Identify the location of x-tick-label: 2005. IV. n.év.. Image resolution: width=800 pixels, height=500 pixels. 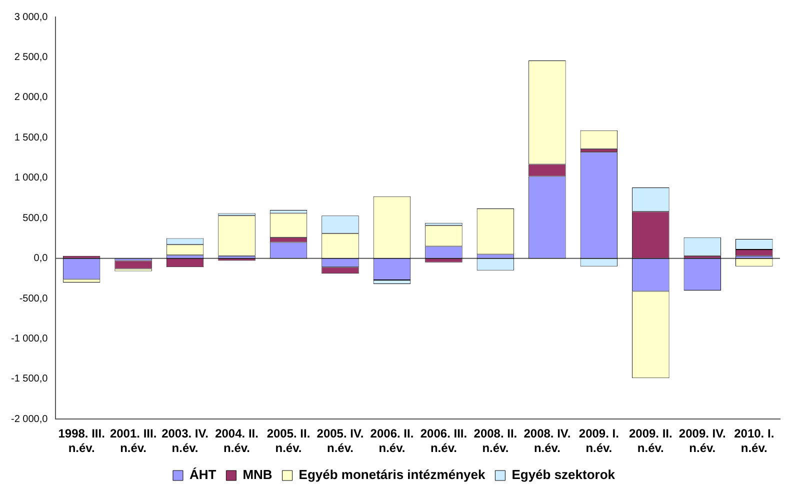
(340, 441).